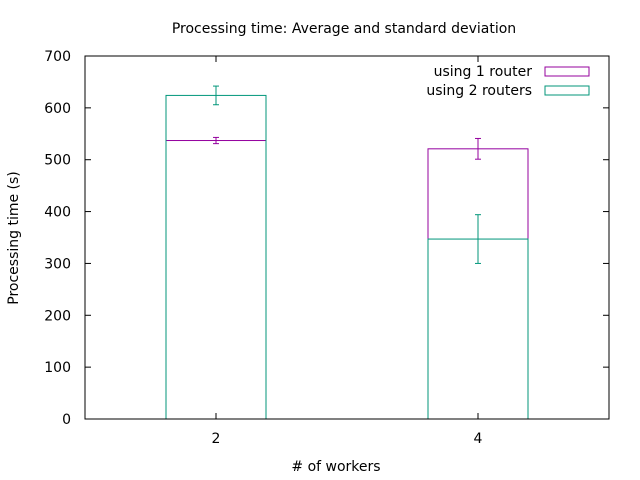 This screenshot has height=480, width=640. Describe the element at coordinates (479, 91) in the screenshot. I see `legend-label: using 2 routers` at that location.